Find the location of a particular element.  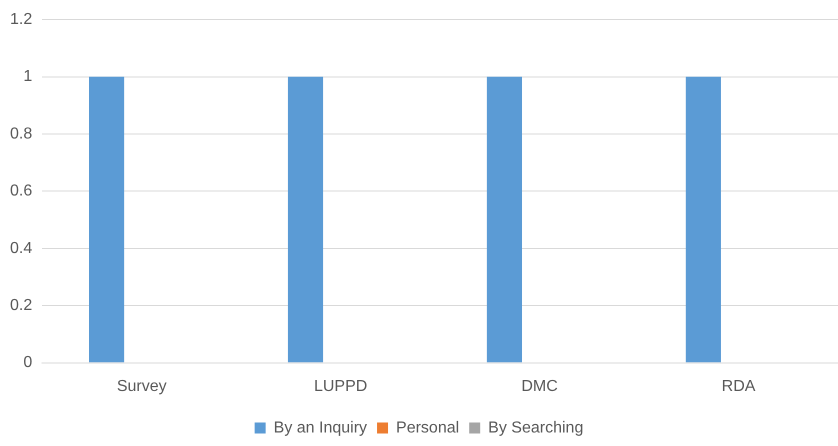

y-tick-label: 0.2 is located at coordinates (21, 305).